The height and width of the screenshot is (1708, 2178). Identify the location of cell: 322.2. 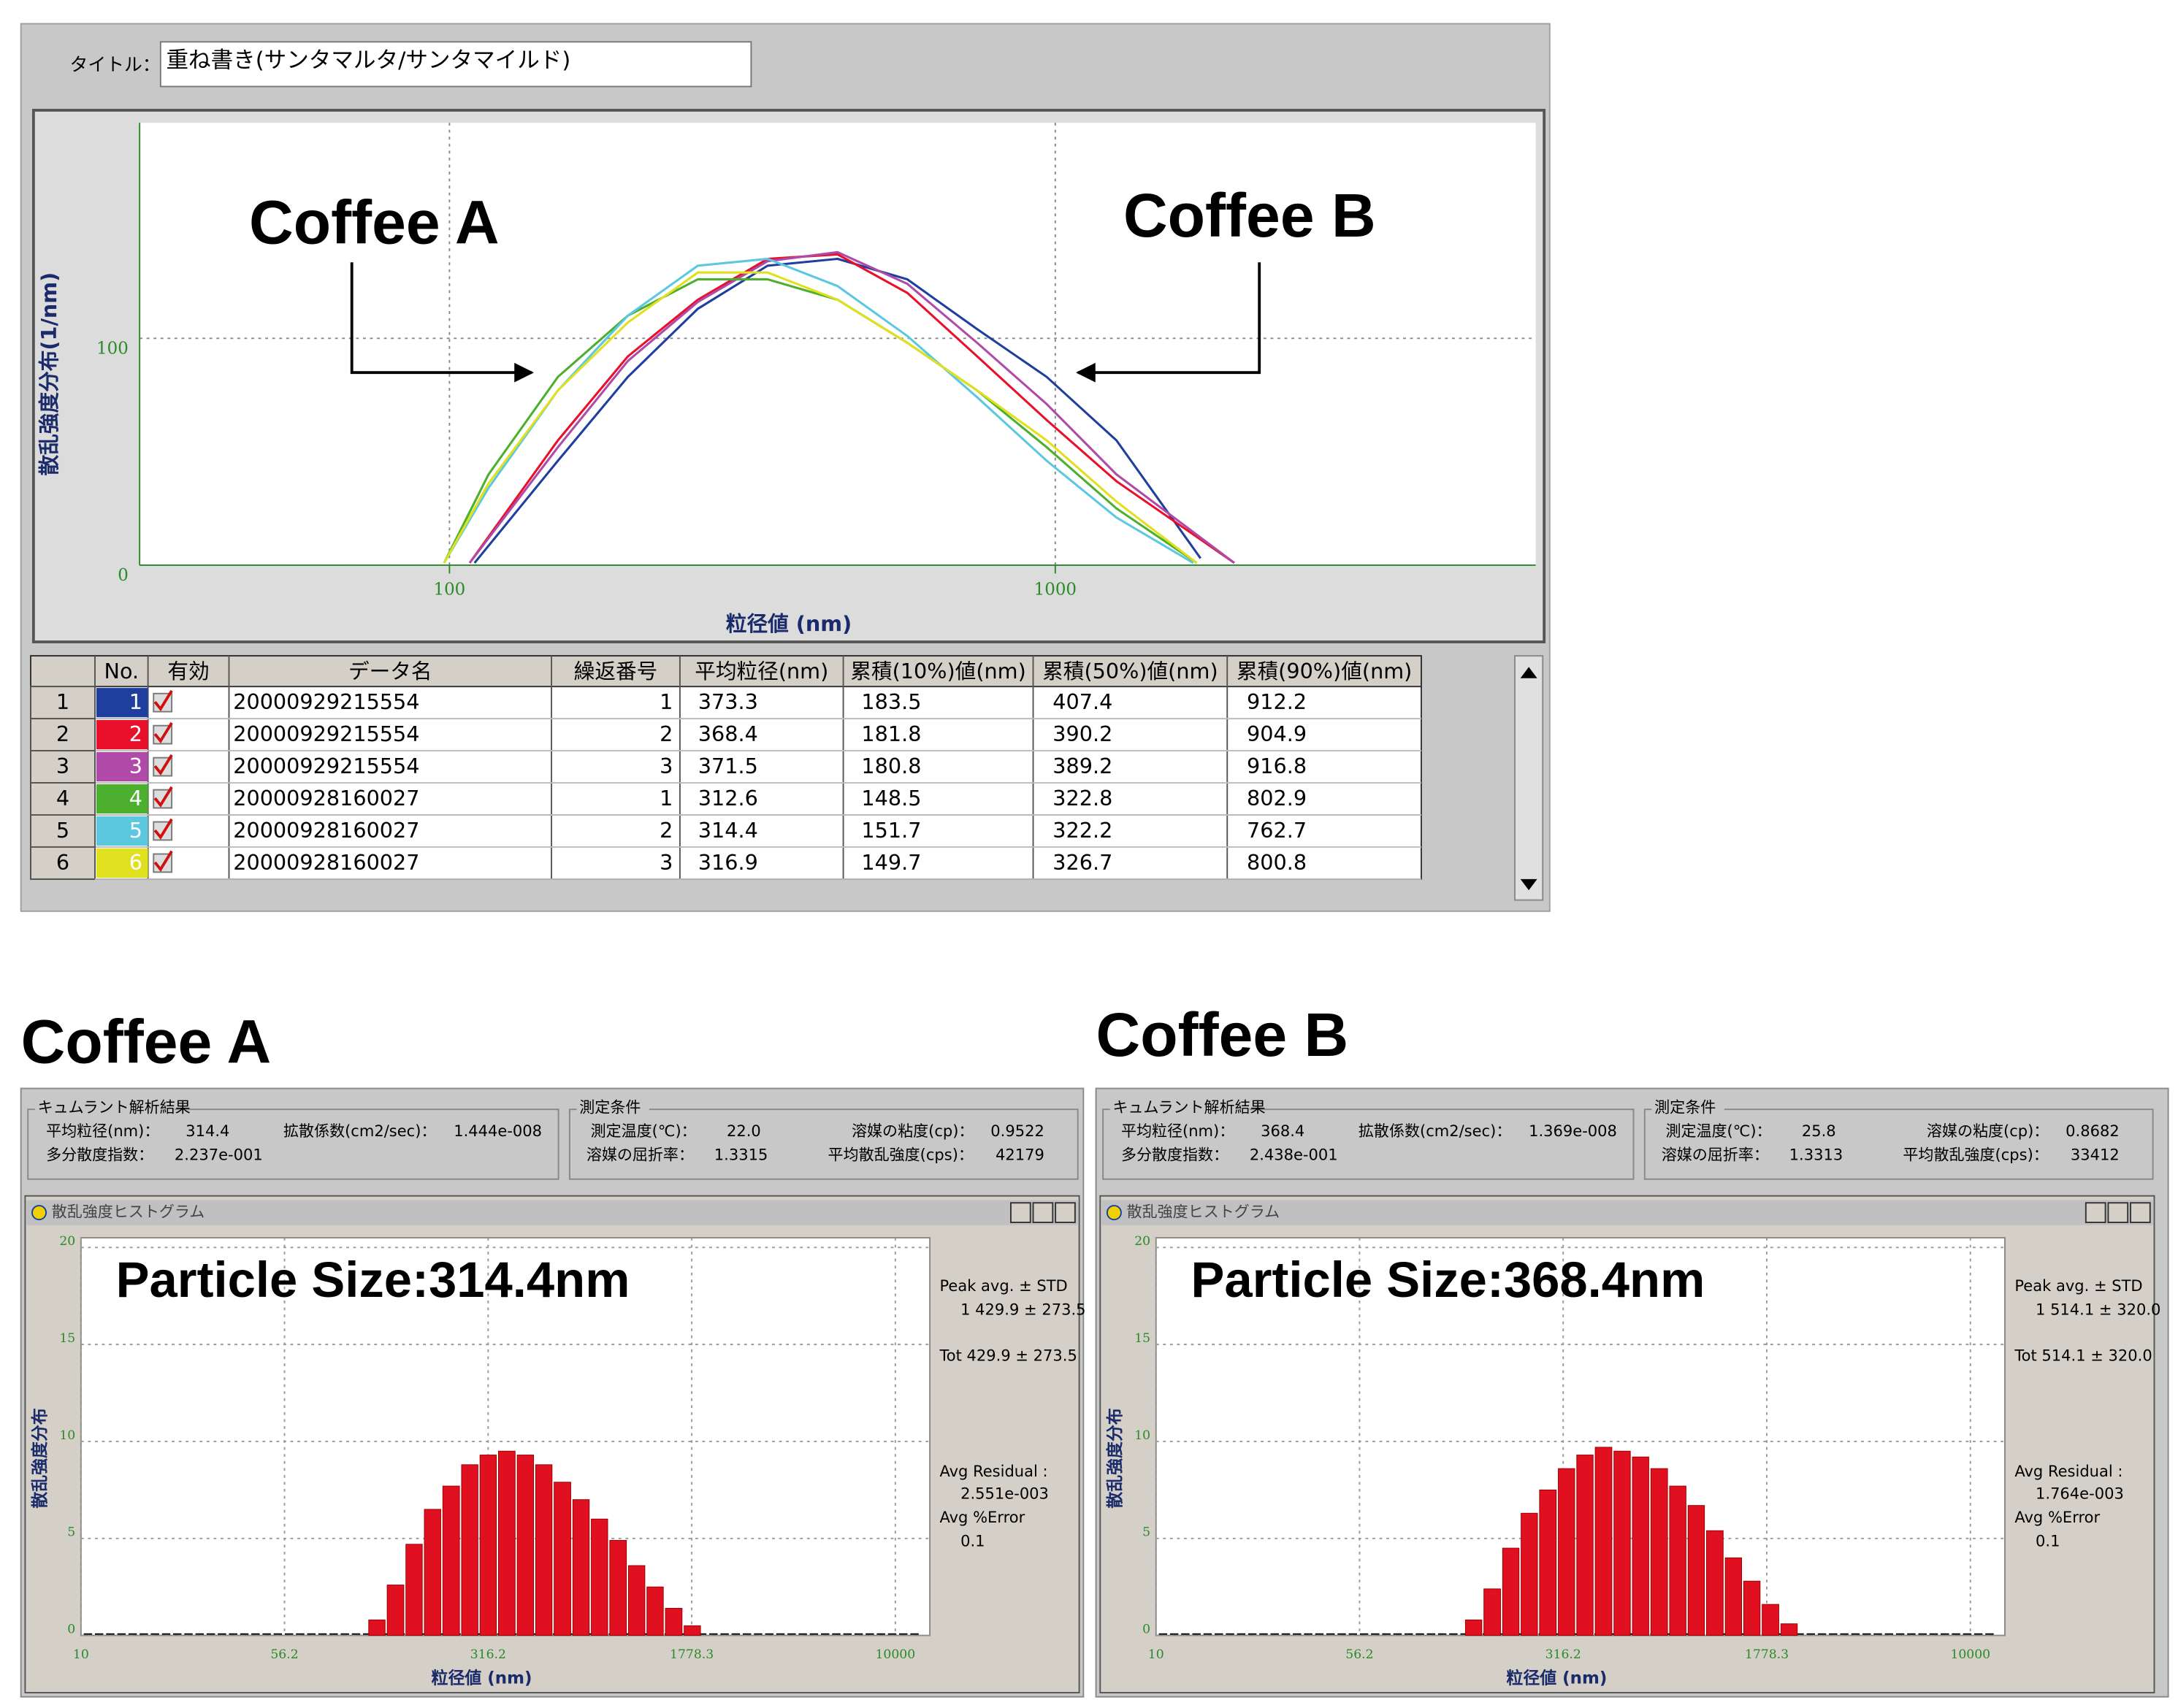
(1082, 830).